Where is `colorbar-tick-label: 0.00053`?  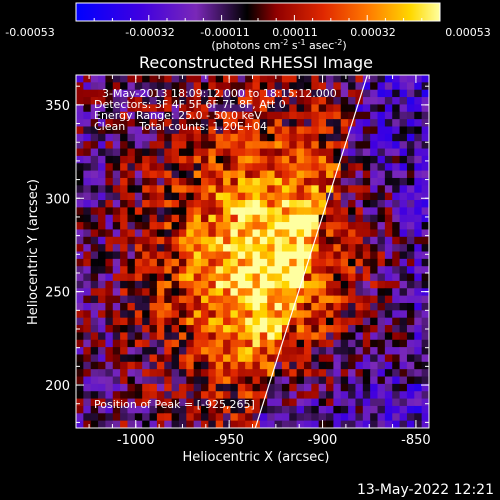 colorbar-tick-label: 0.00053 is located at coordinates (468, 32).